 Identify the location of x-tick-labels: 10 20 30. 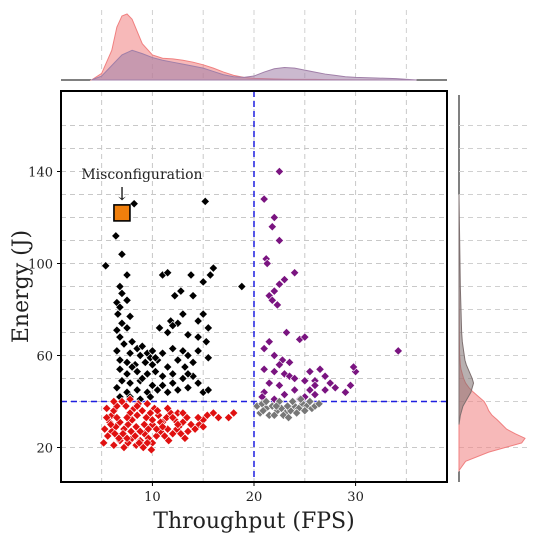
(254, 493).